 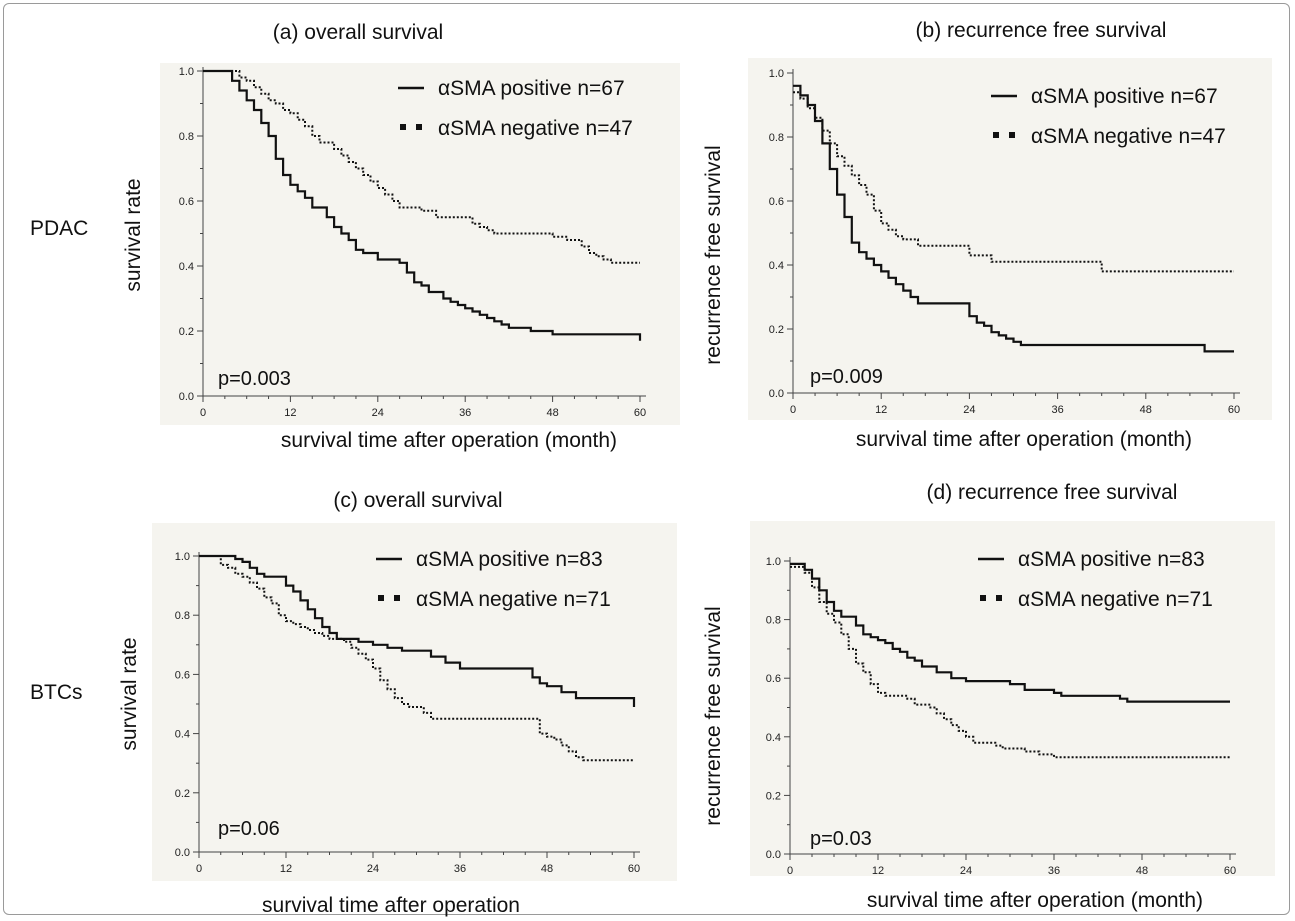 What do you see at coordinates (254, 379) in the screenshot?
I see `p-value-label: p=0.003` at bounding box center [254, 379].